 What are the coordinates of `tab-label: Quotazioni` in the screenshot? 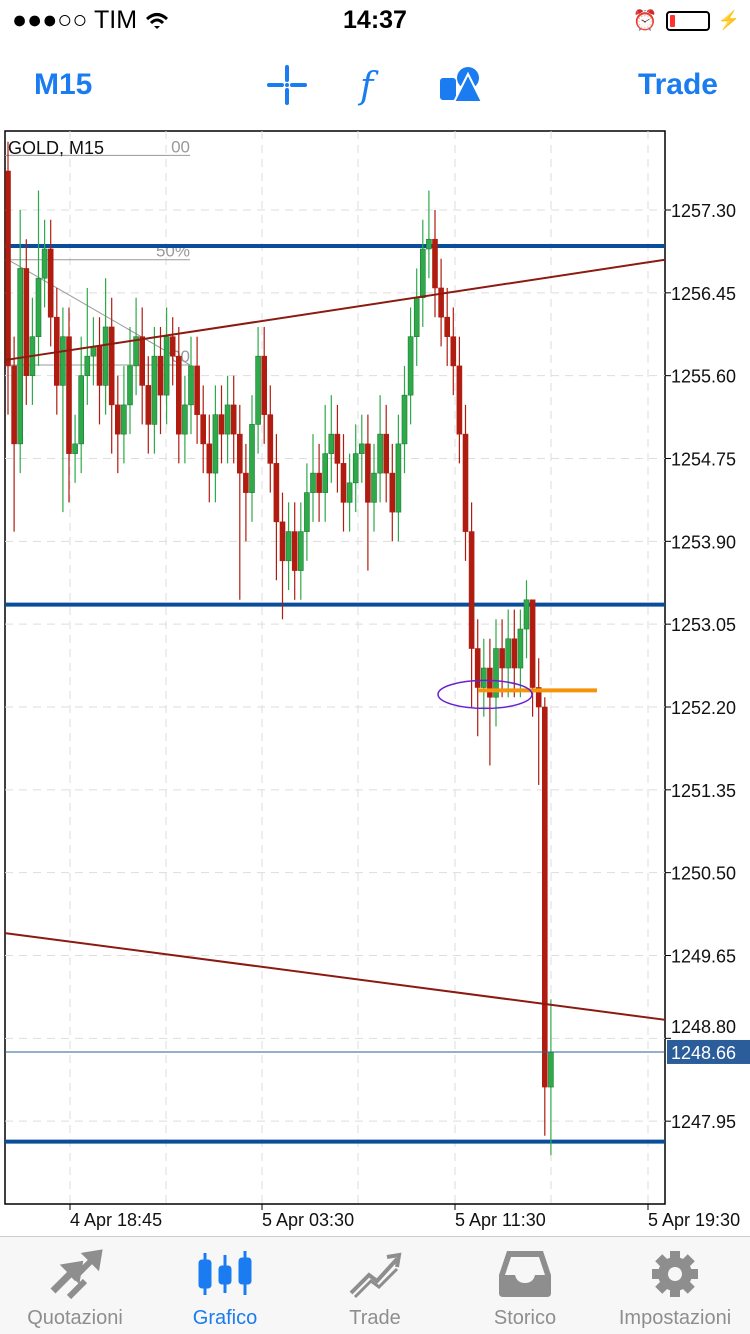 It's located at (75, 1318).